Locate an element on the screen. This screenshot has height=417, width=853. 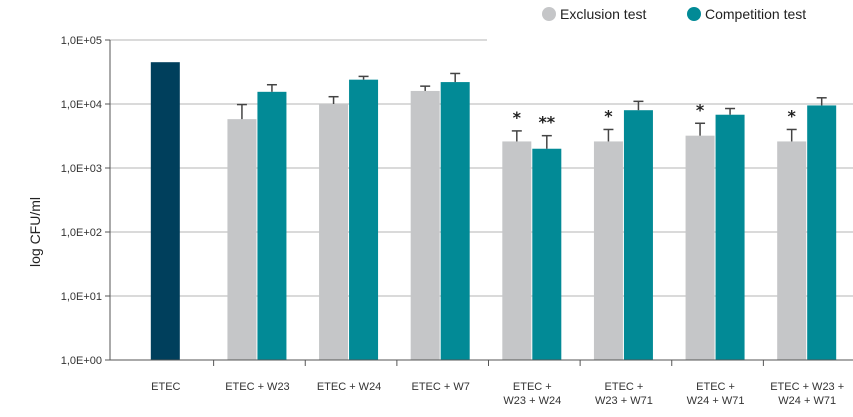
significance-star: ** is located at coordinates (546, 122).